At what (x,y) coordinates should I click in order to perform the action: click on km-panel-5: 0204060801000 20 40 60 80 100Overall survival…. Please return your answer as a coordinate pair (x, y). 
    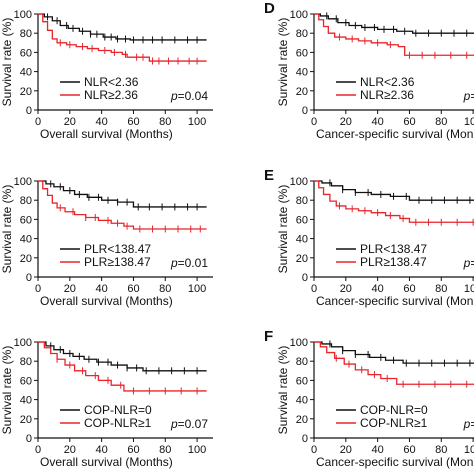
    Looking at the image, I should click on (106, 403).